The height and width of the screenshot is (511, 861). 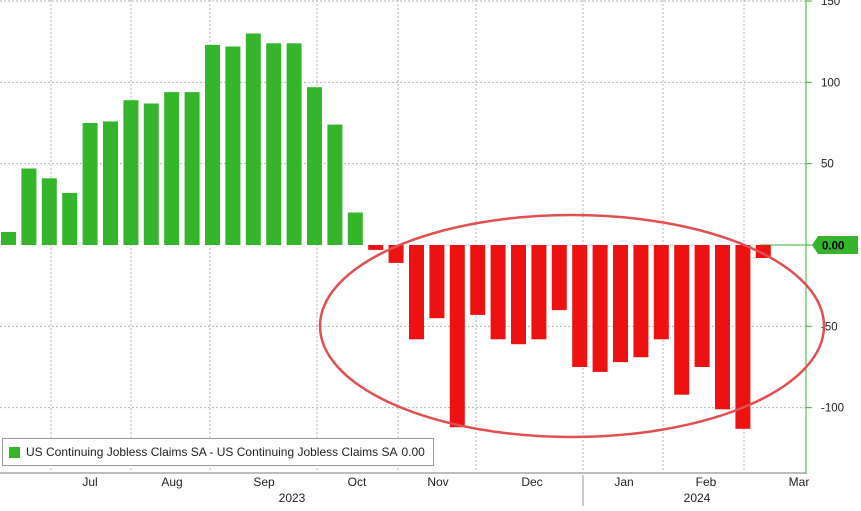 I want to click on x-tick-label: Jul, so click(x=89, y=482).